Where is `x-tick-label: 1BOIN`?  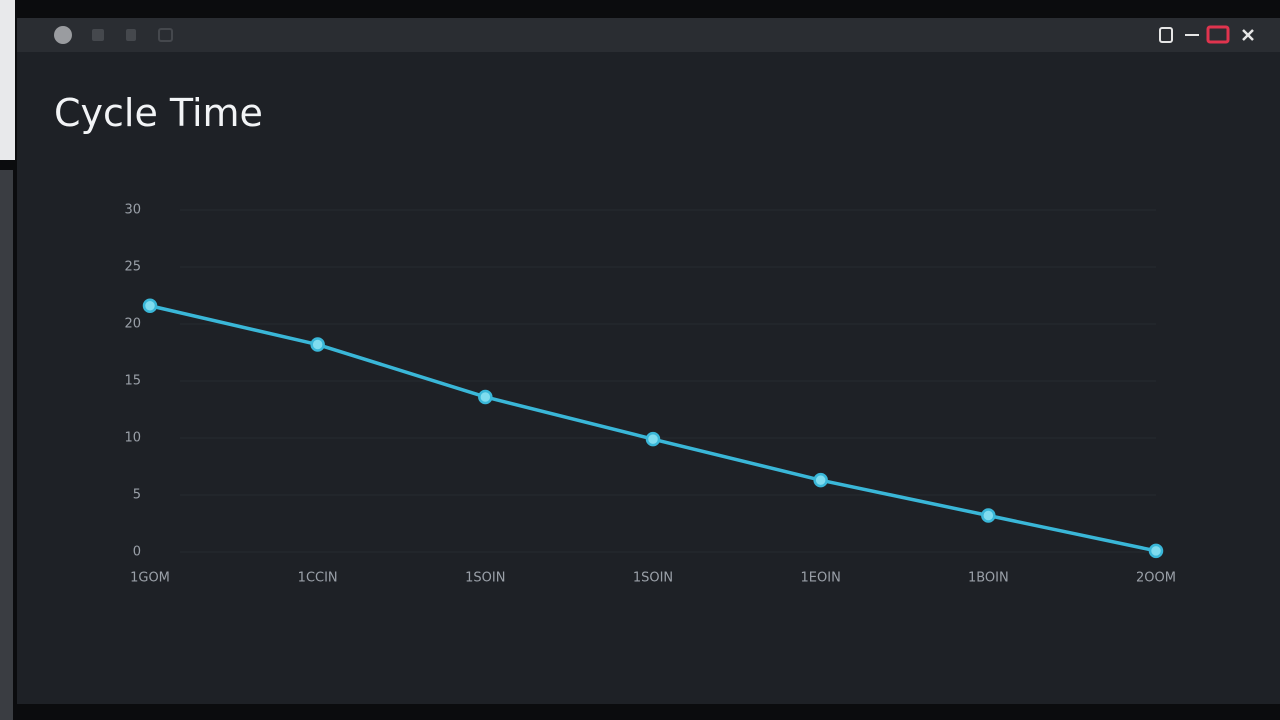 x-tick-label: 1BOIN is located at coordinates (988, 578).